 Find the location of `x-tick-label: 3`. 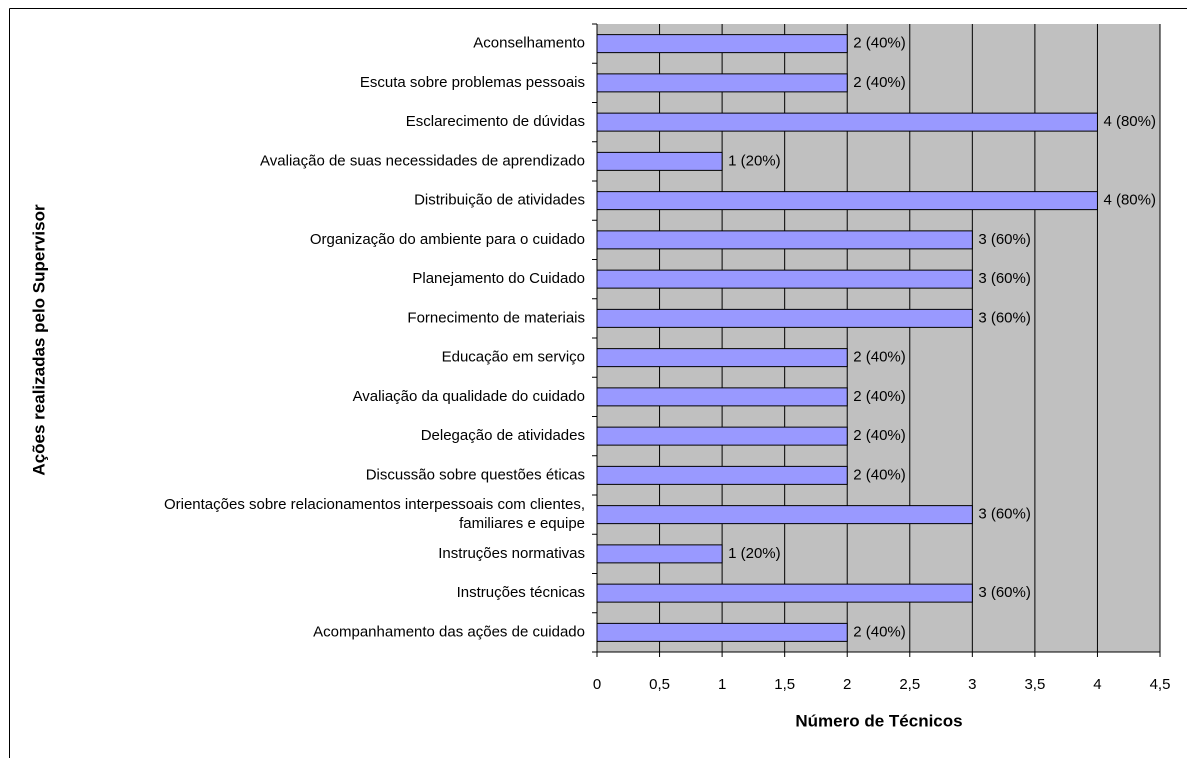

x-tick-label: 3 is located at coordinates (972, 684).